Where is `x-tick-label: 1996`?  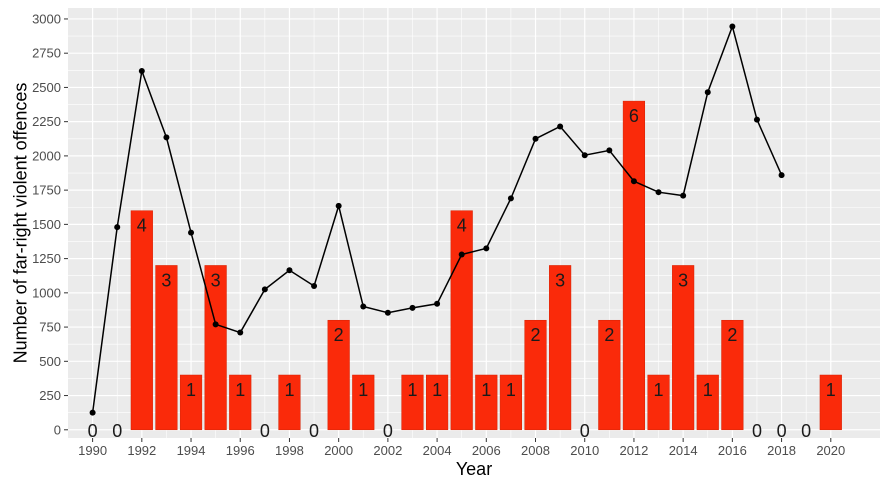
x-tick-label: 1996 is located at coordinates (240, 450).